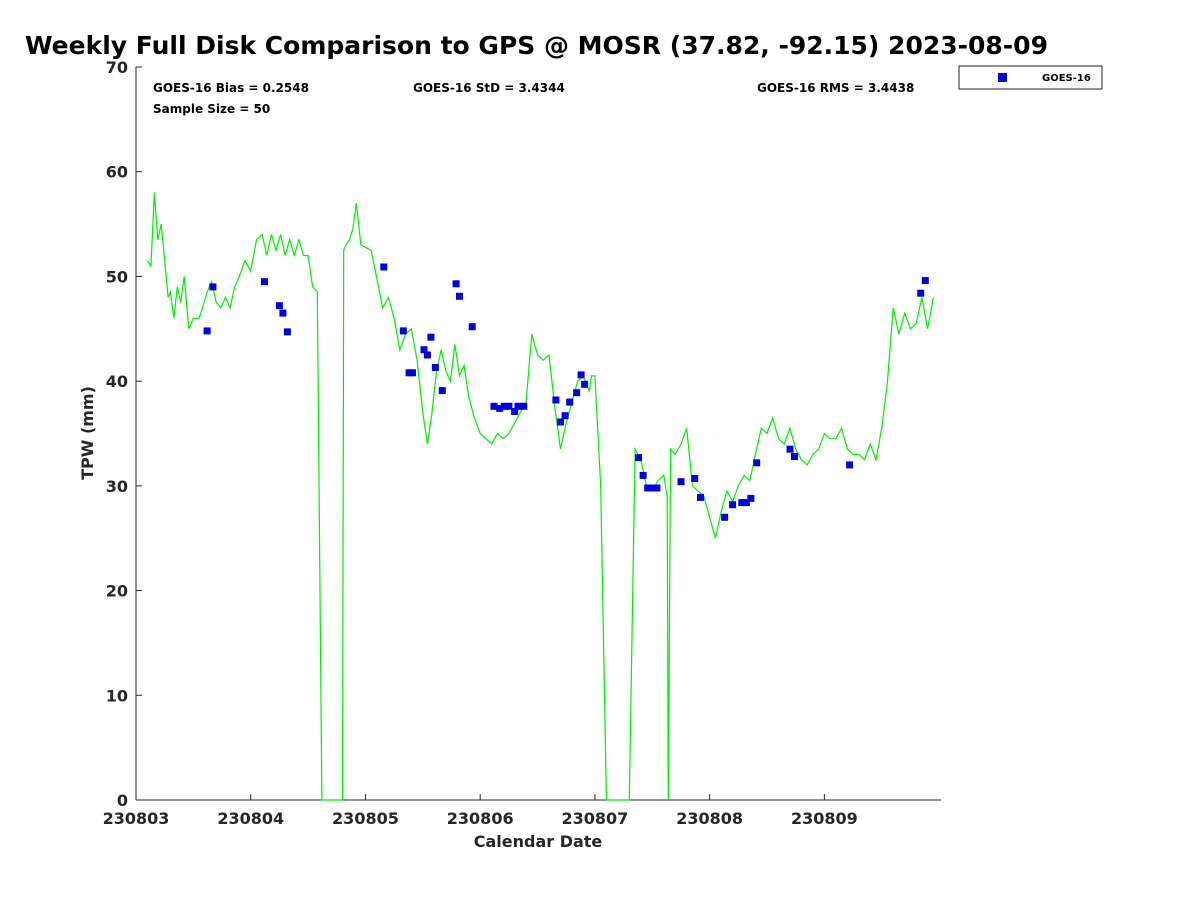  What do you see at coordinates (1066, 78) in the screenshot?
I see `legend-goes-16-label: GOES-16` at bounding box center [1066, 78].